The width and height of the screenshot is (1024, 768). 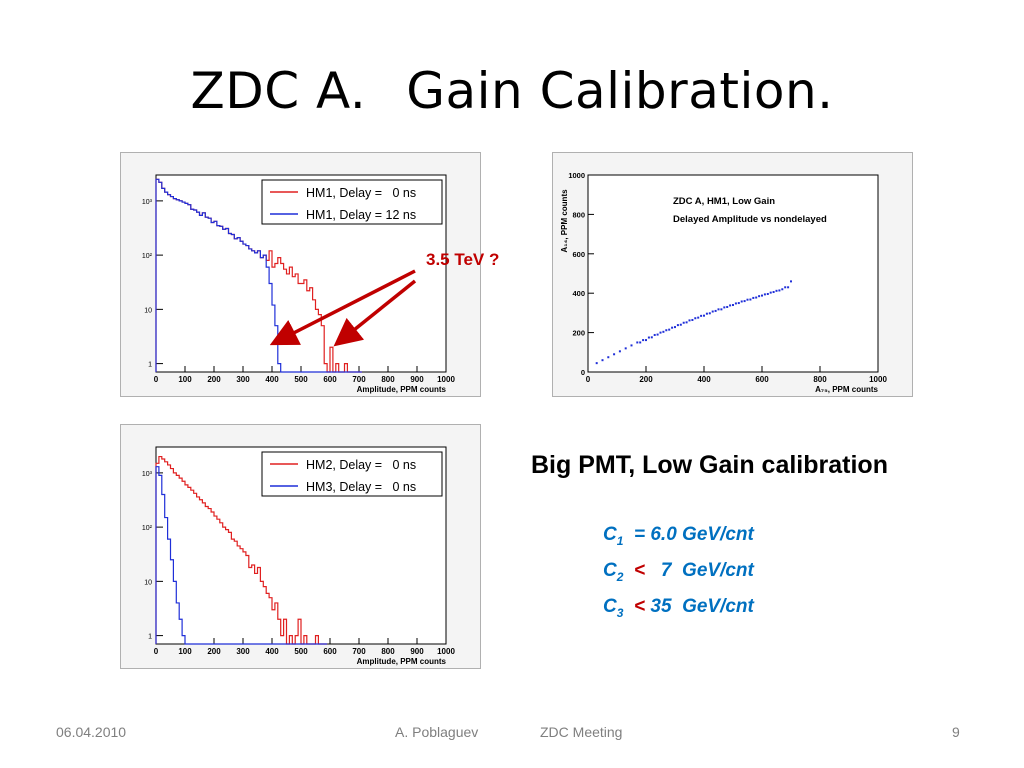 I want to click on hm23-y-tick-label: 10, so click(x=148, y=582).